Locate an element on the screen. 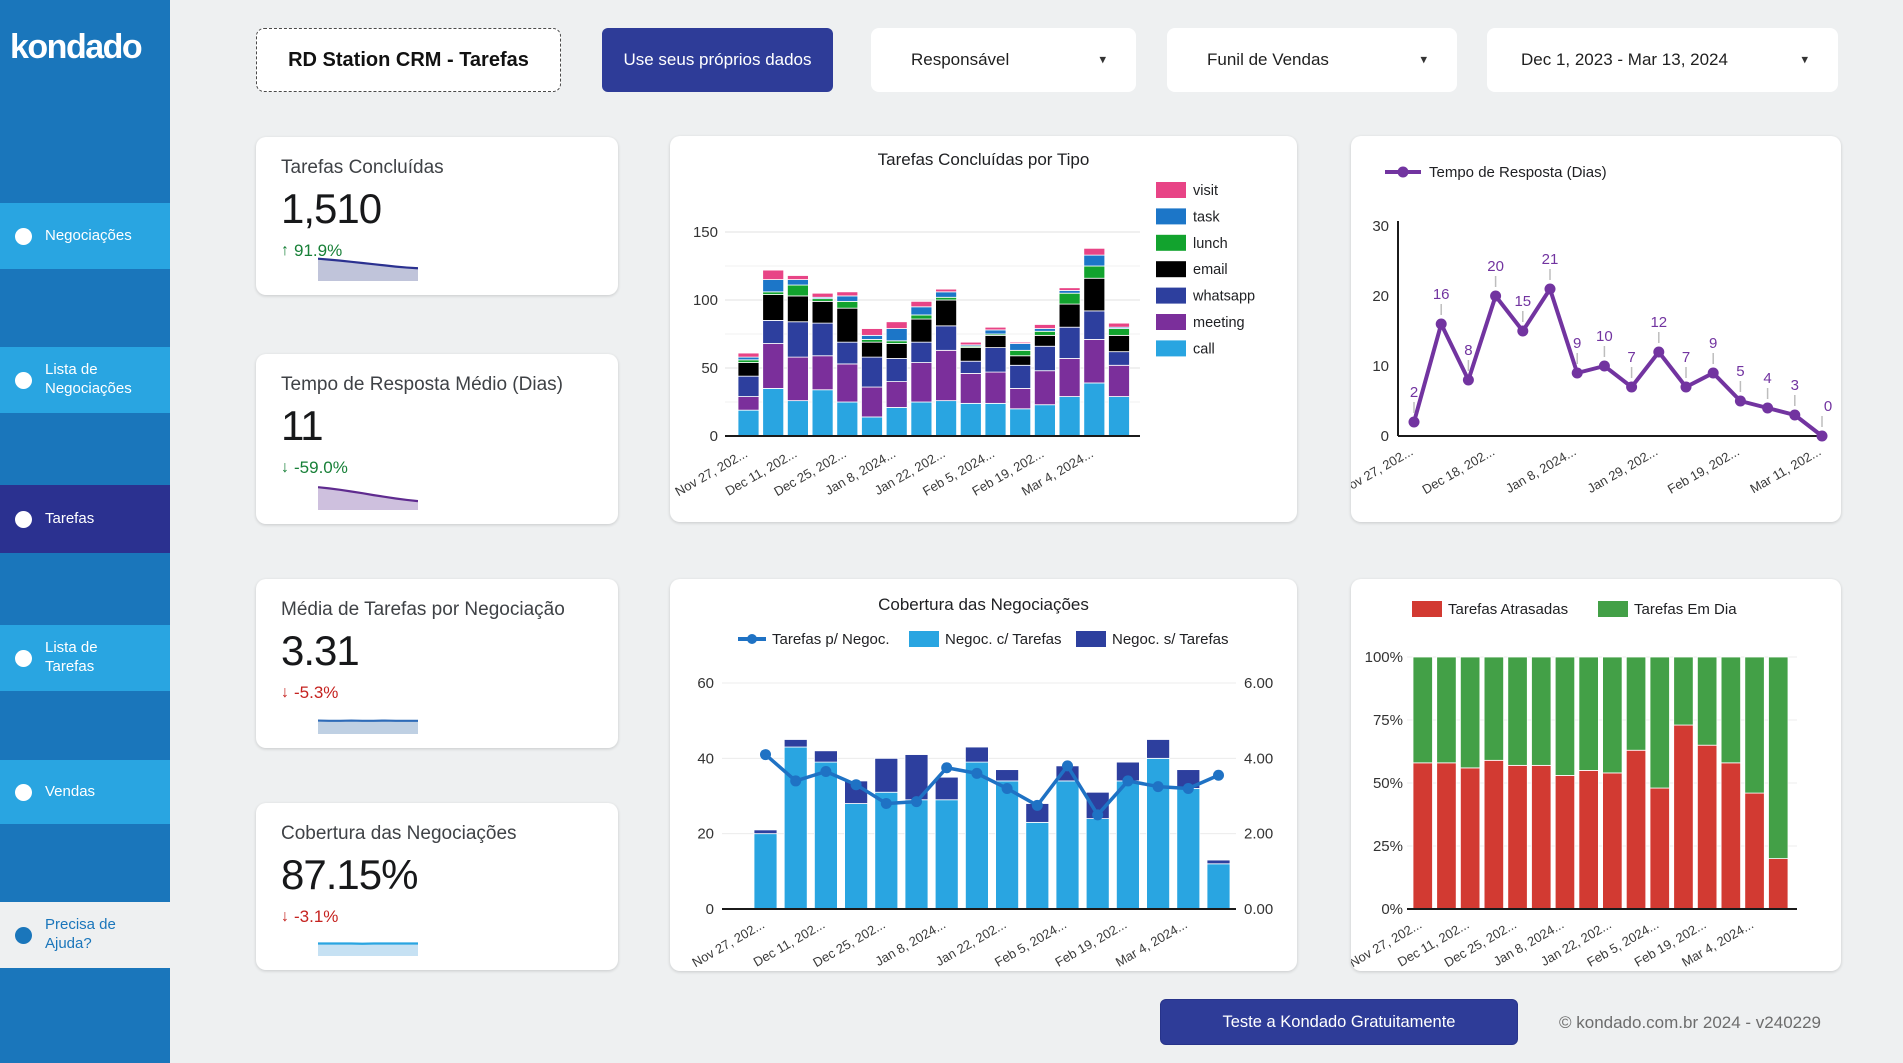 The image size is (1903, 1063). svg-text: 150 is located at coordinates (705, 232).